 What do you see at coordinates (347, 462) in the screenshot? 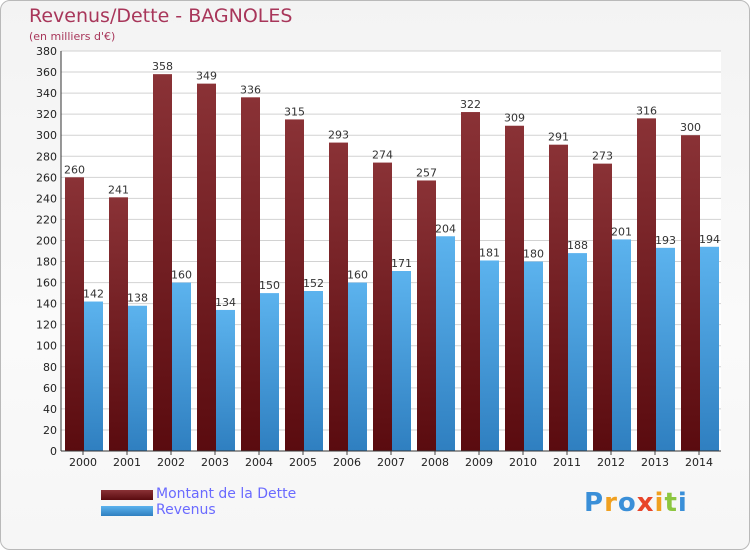
I see `x-tick-label: 2006` at bounding box center [347, 462].